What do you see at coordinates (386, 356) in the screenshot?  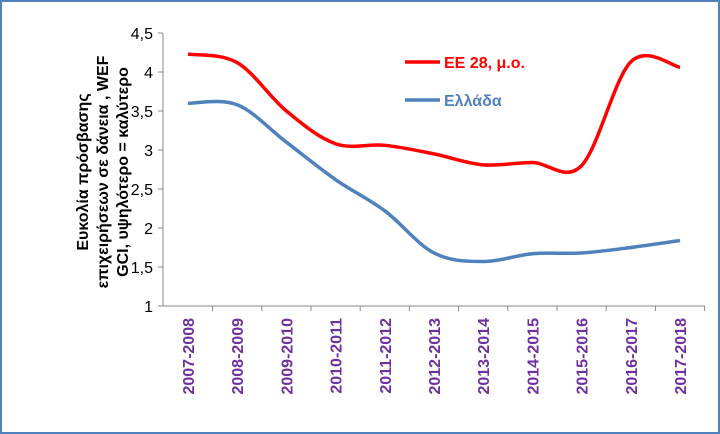 I see `x-tick-label: 2011-2012` at bounding box center [386, 356].